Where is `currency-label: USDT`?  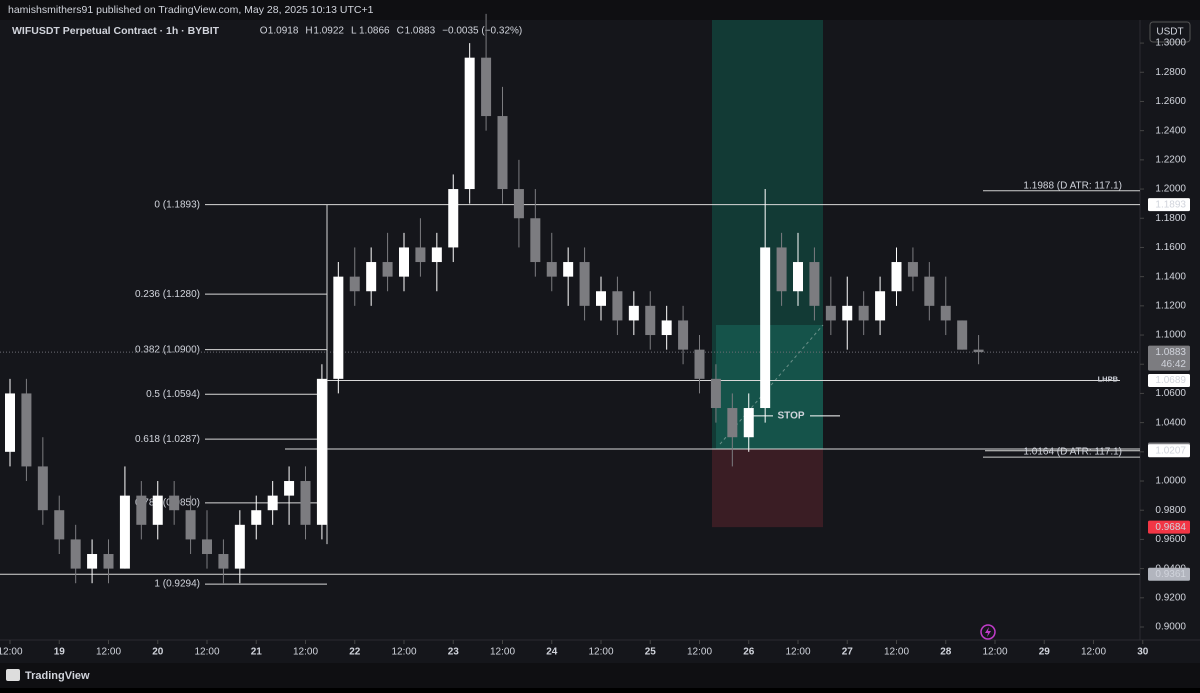 currency-label: USDT is located at coordinates (1169, 32).